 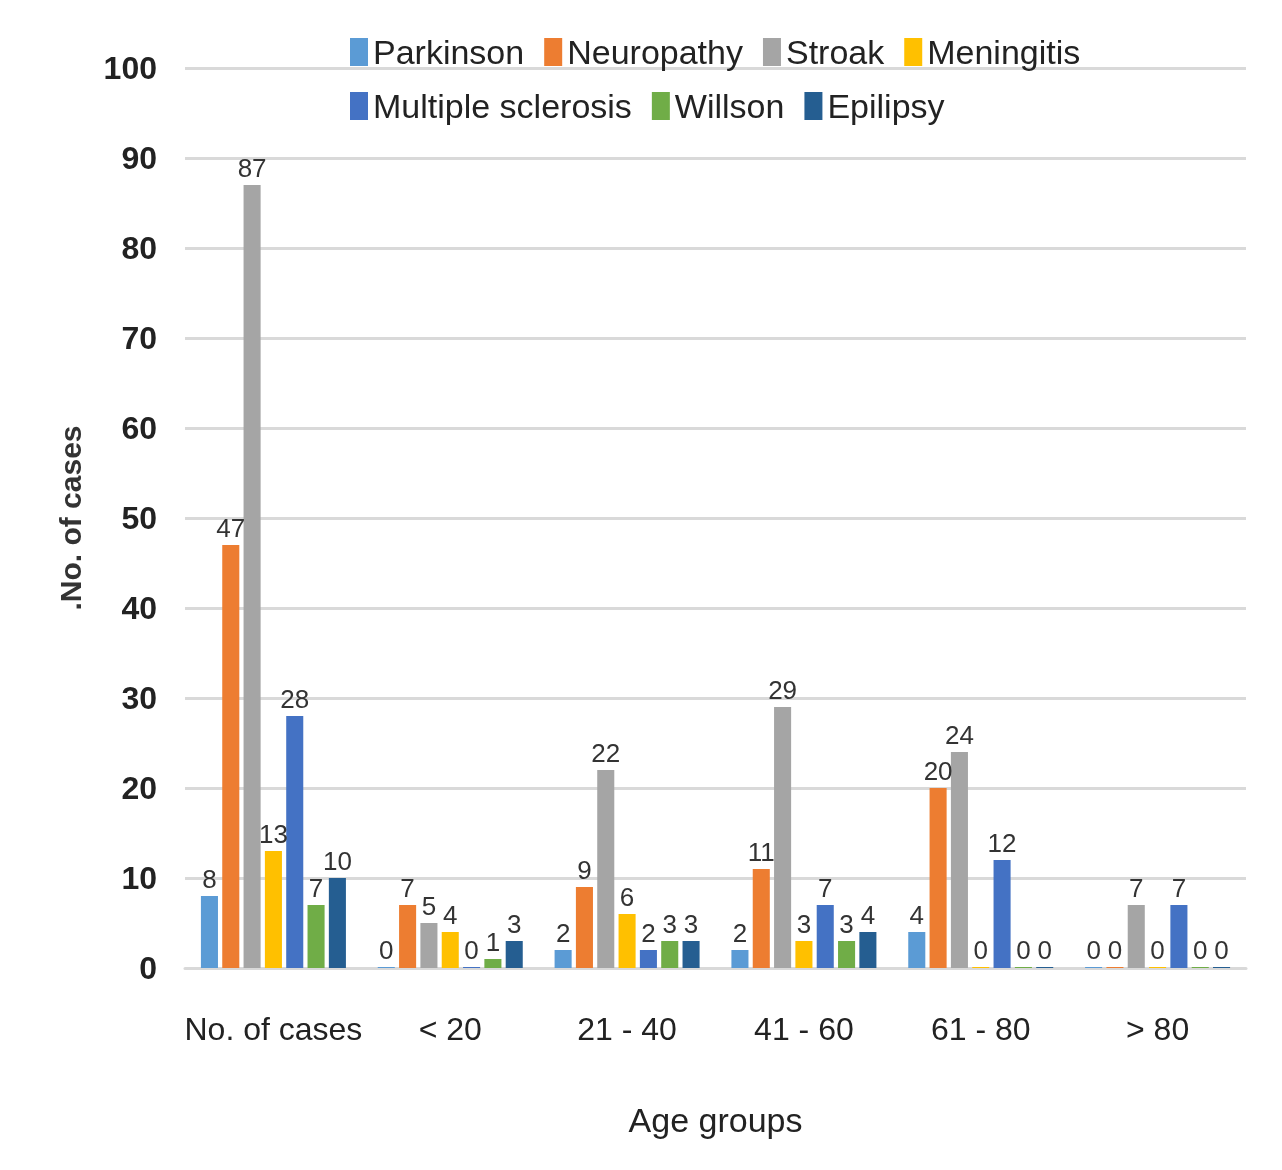 What do you see at coordinates (139, 338) in the screenshot?
I see `y-tick-label: 70` at bounding box center [139, 338].